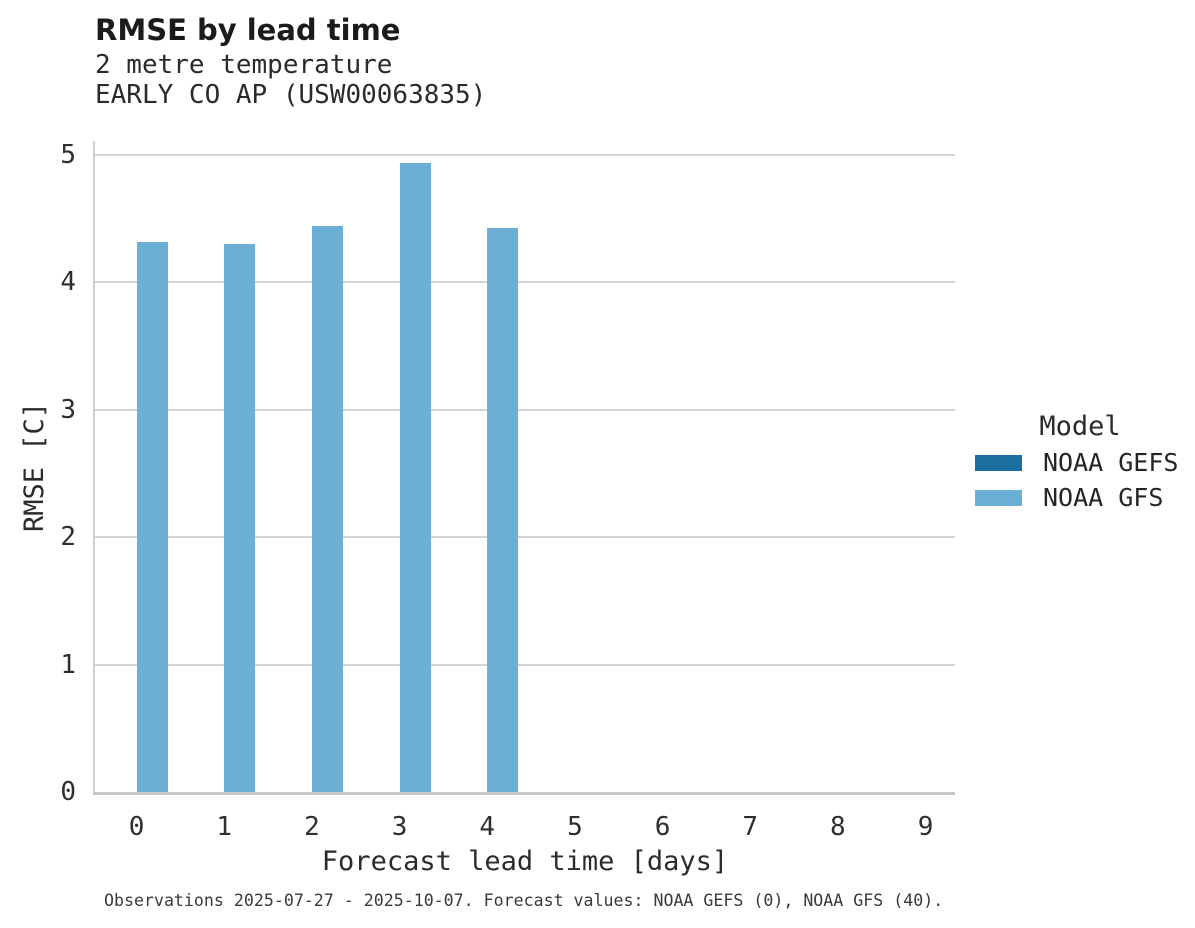  What do you see at coordinates (68, 409) in the screenshot?
I see `y-tick-label-3: 3` at bounding box center [68, 409].